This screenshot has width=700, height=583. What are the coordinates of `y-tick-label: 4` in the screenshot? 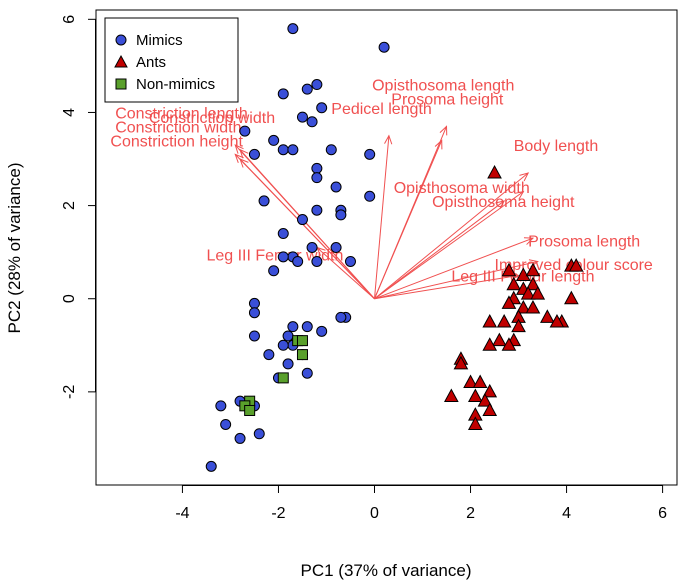 It's located at (69, 112).